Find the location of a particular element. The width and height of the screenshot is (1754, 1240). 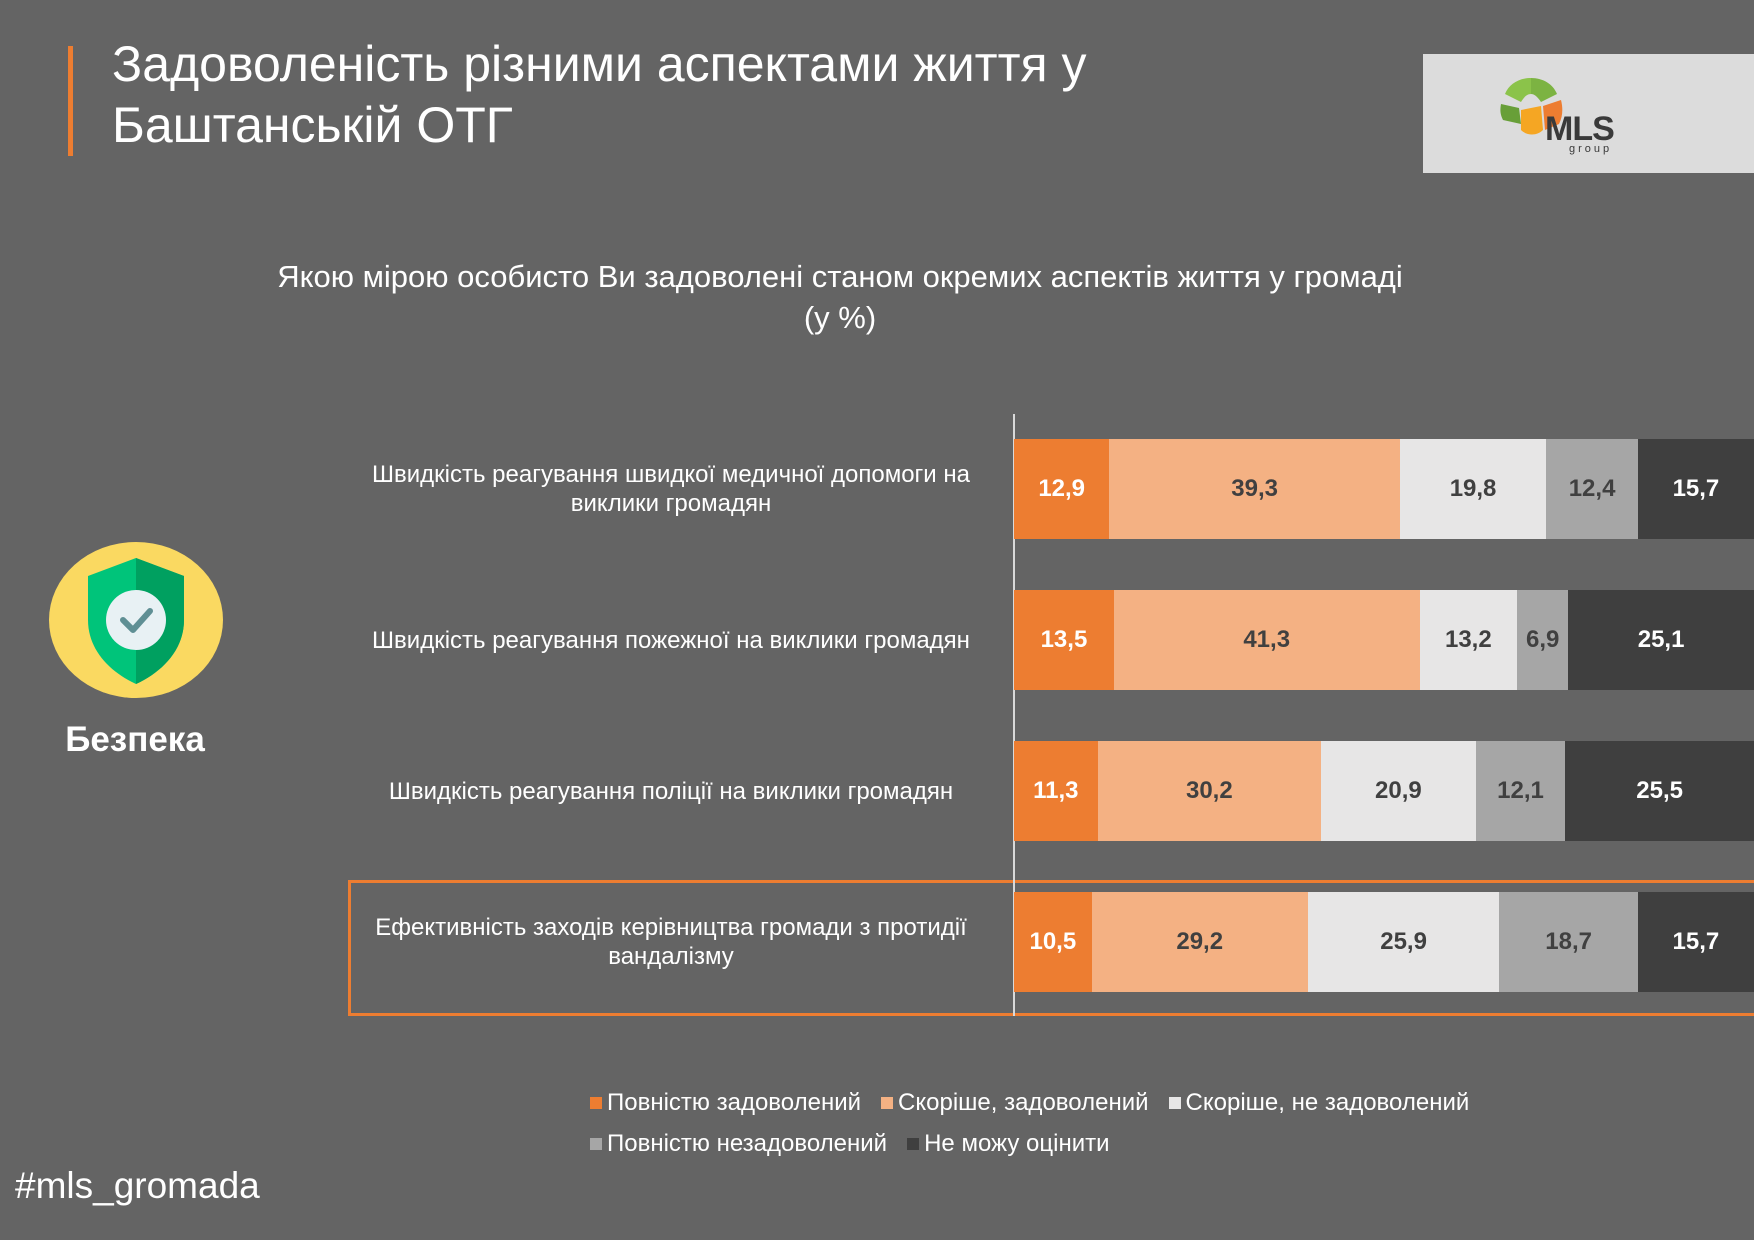

data-label: 12,1 is located at coordinates (1520, 790).